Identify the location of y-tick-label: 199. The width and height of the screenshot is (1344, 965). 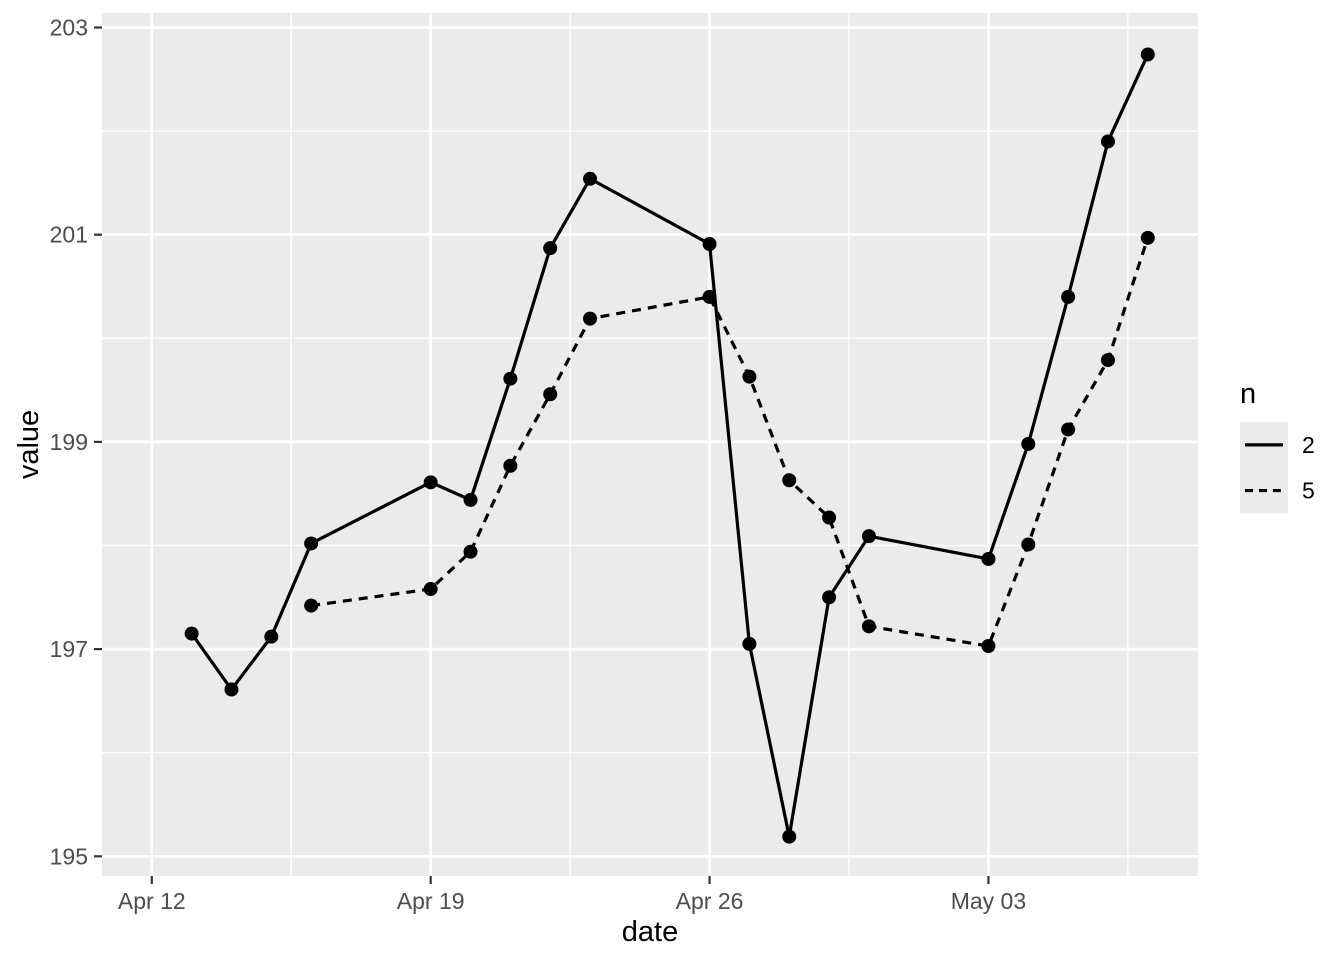
(69, 442).